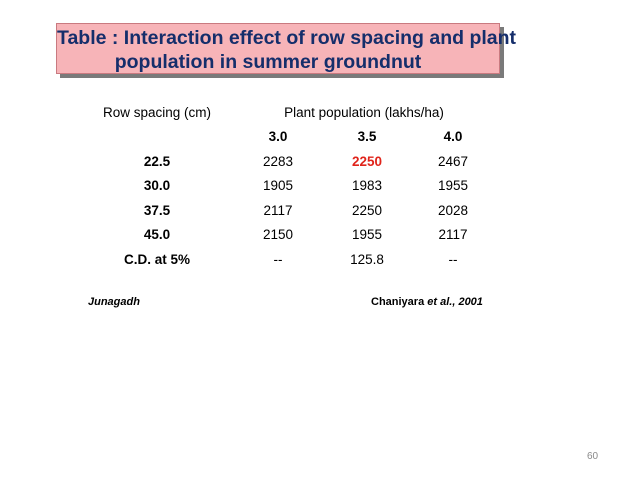 The image size is (638, 479). I want to click on citation-etal: et al., 2001, so click(455, 302).